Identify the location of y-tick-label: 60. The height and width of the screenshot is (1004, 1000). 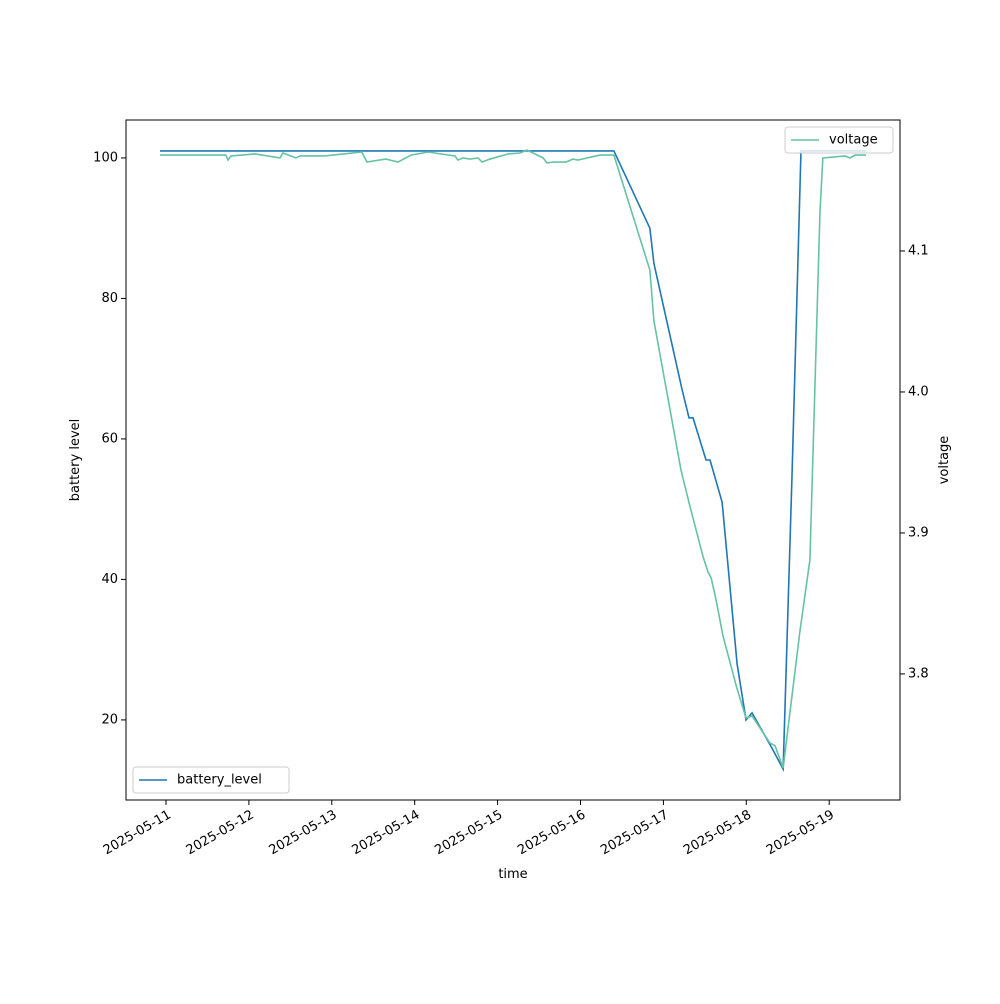
(109, 438).